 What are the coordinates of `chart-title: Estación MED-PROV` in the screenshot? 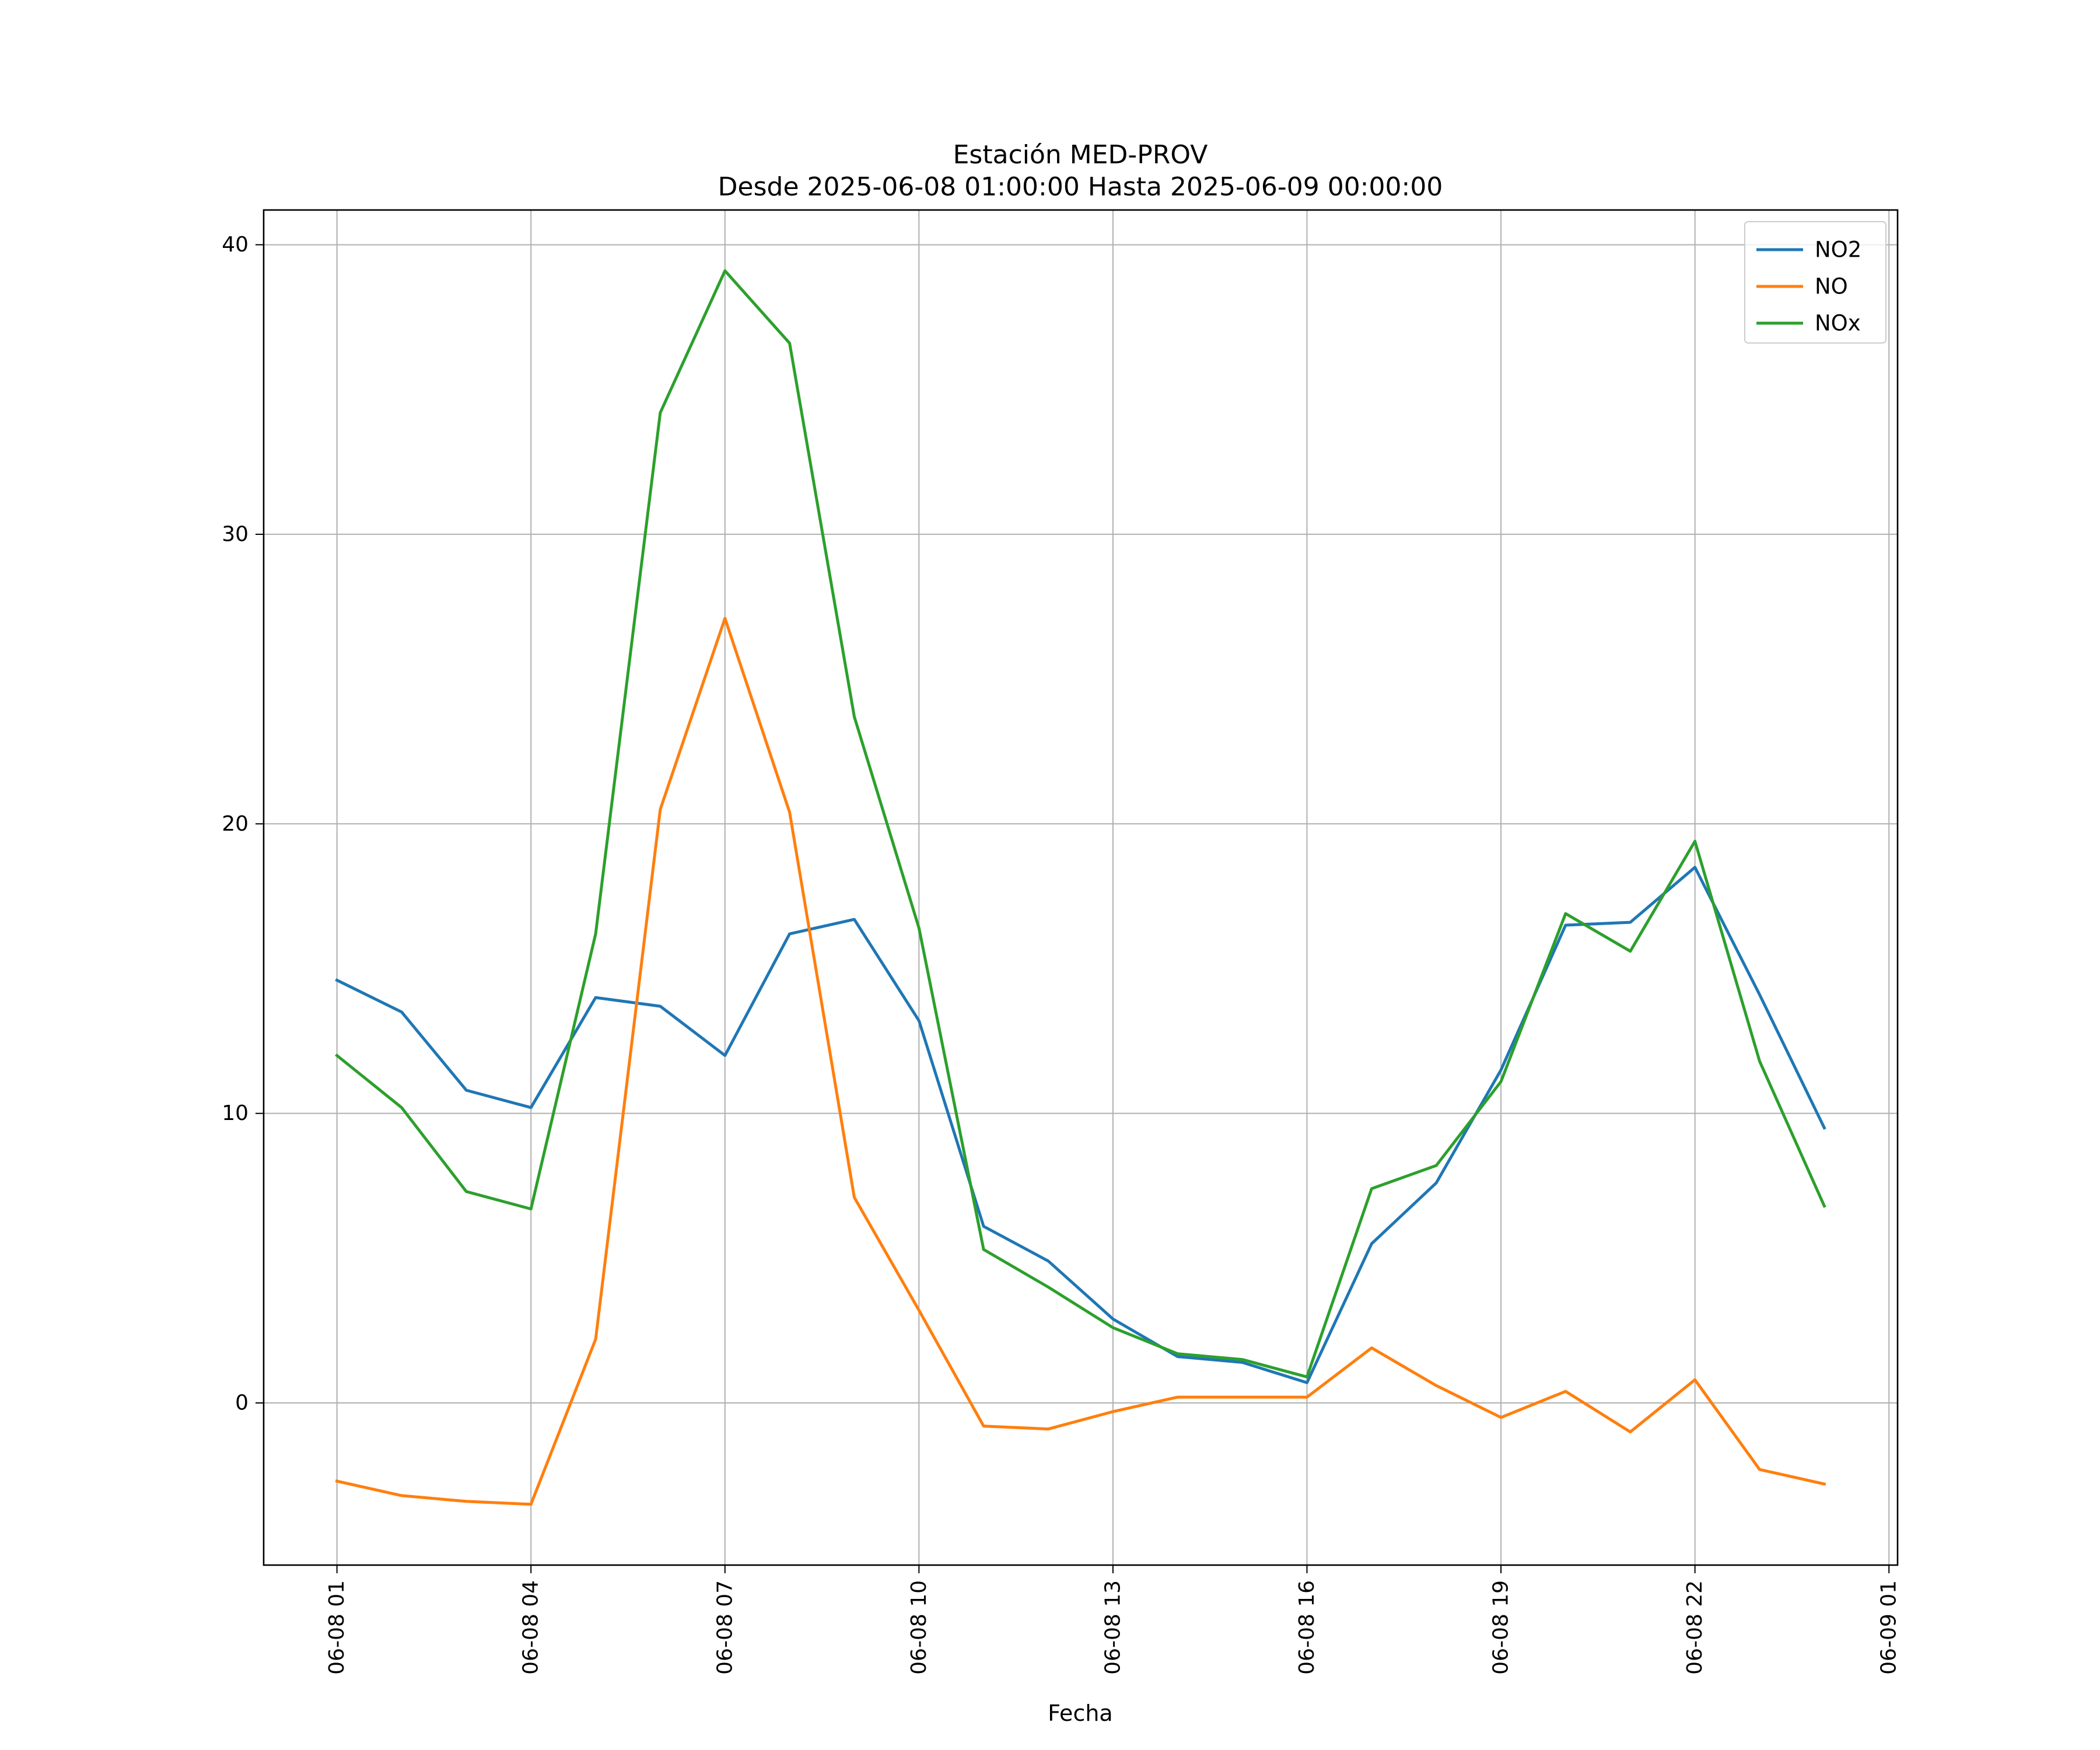 It's located at (1080, 155).